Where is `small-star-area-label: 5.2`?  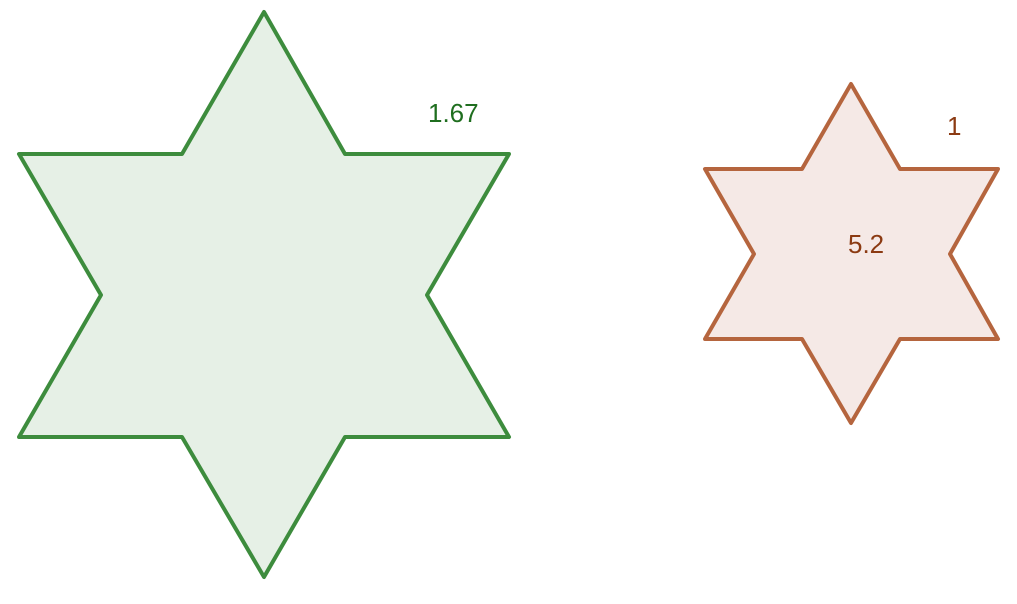 small-star-area-label: 5.2 is located at coordinates (866, 244).